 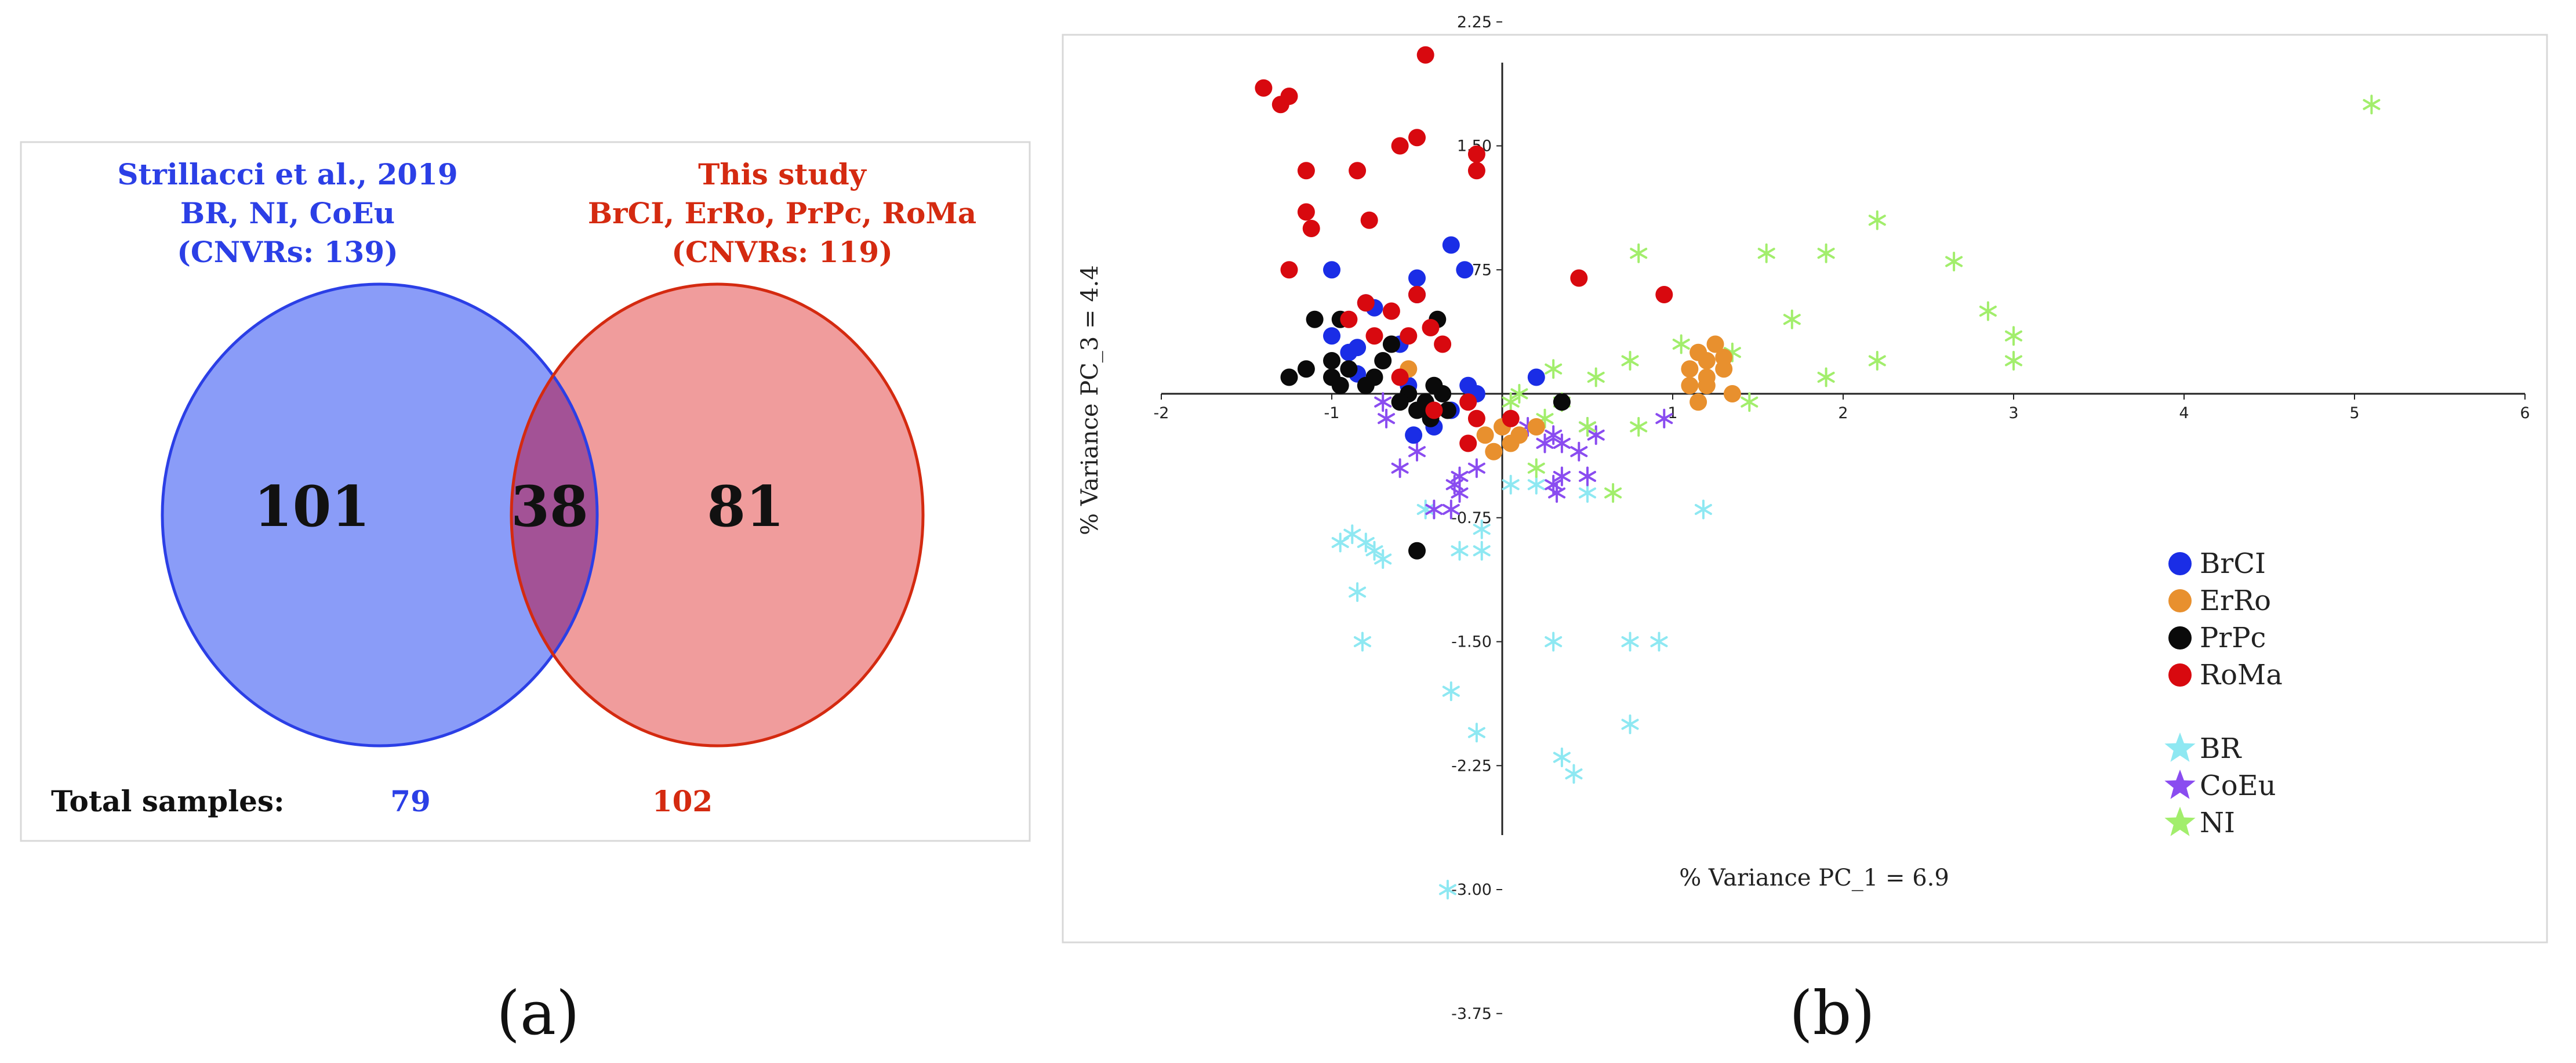 What do you see at coordinates (1090, 400) in the screenshot?
I see `y-axis-label: % Variance PC_3 = 4.4` at bounding box center [1090, 400].